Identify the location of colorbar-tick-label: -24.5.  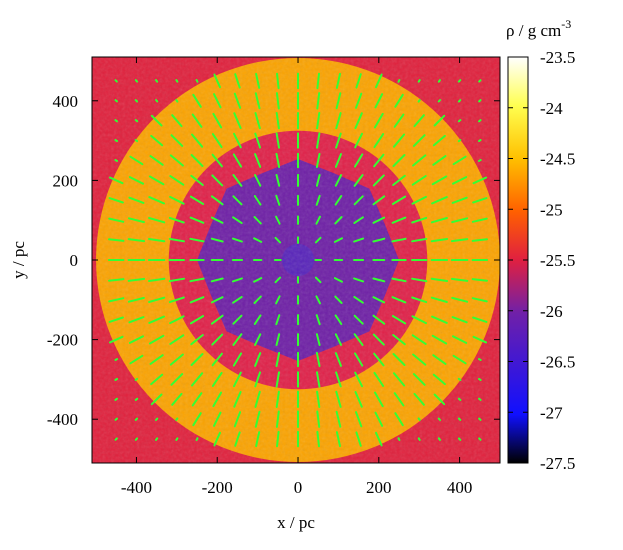
(557, 159).